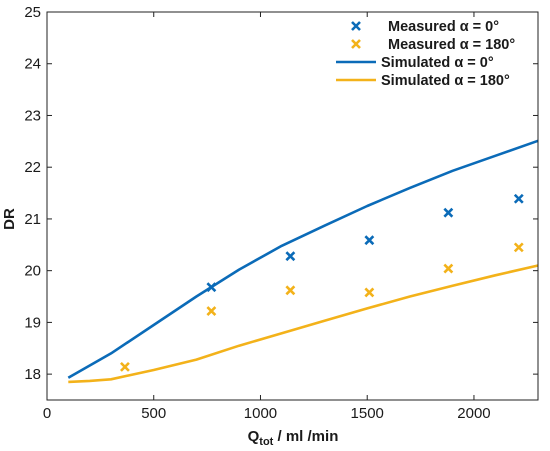 This screenshot has width=550, height=451. What do you see at coordinates (32, 219) in the screenshot?
I see `y-tick-label: 21` at bounding box center [32, 219].